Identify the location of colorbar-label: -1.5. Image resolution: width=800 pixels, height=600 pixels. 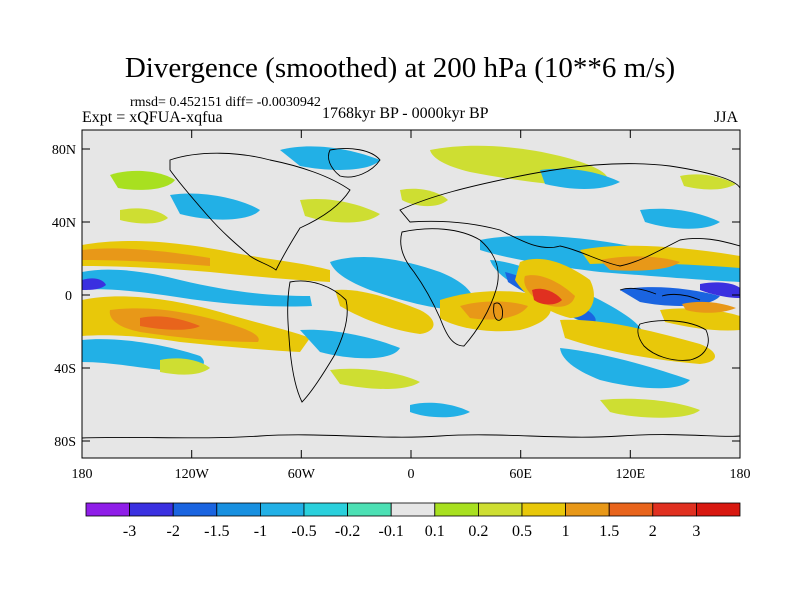
(216, 531).